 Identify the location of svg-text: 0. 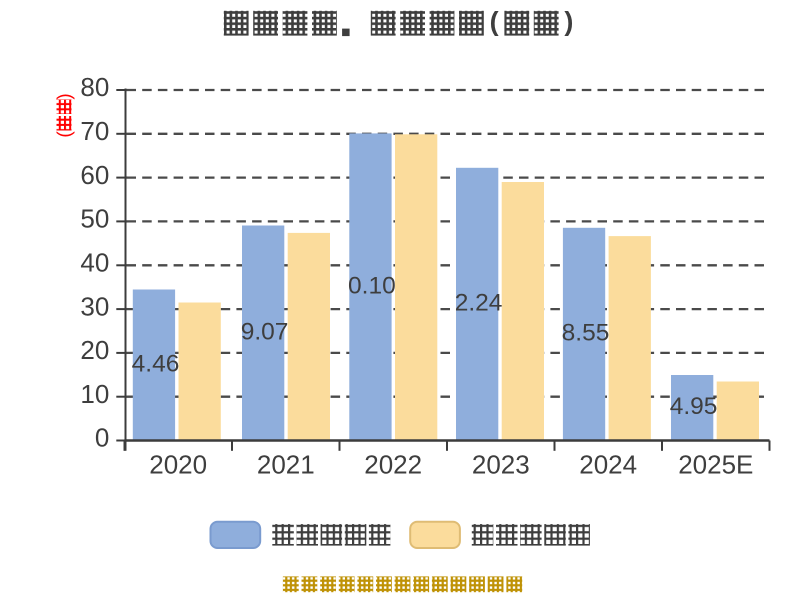
(102, 438).